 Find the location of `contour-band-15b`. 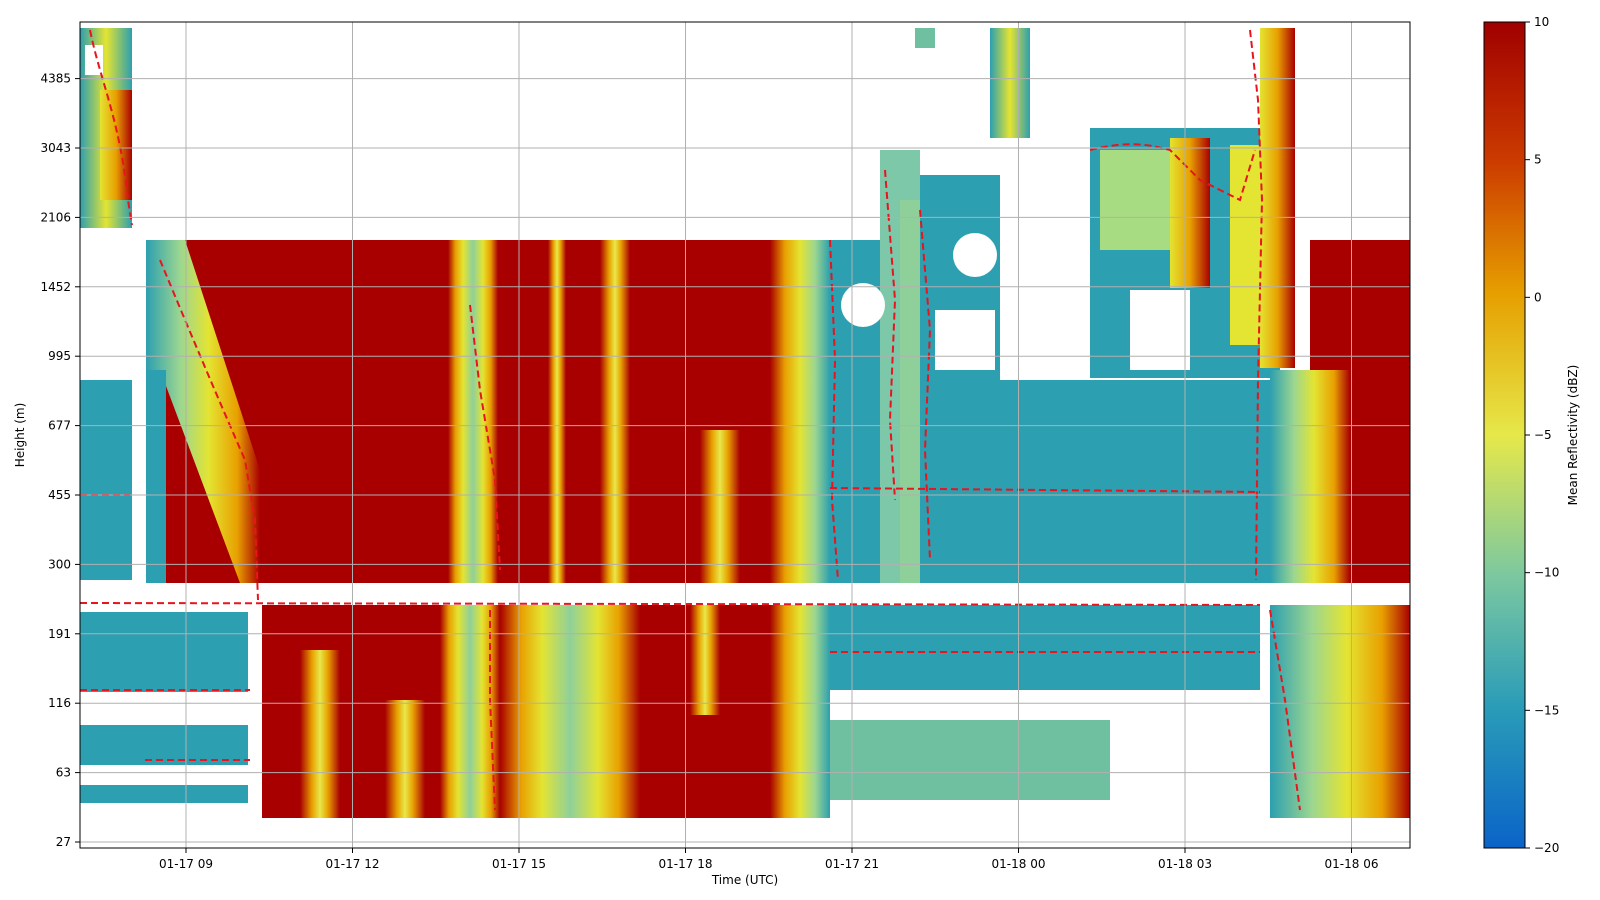

contour-band-15b is located at coordinates (492, 710).